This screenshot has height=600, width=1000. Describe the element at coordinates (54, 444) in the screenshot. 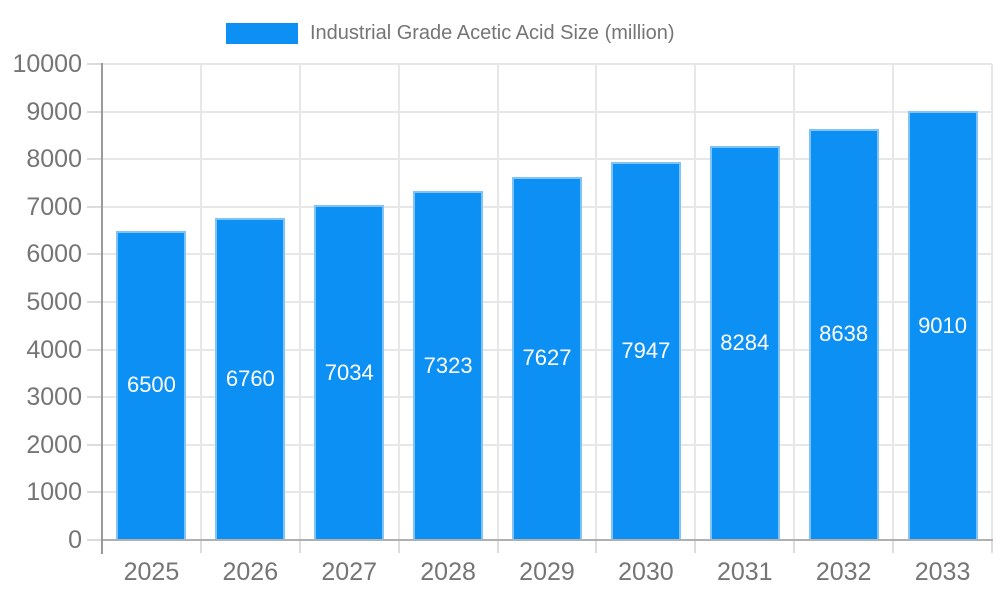

I see `y-tick-label: 2000` at that location.